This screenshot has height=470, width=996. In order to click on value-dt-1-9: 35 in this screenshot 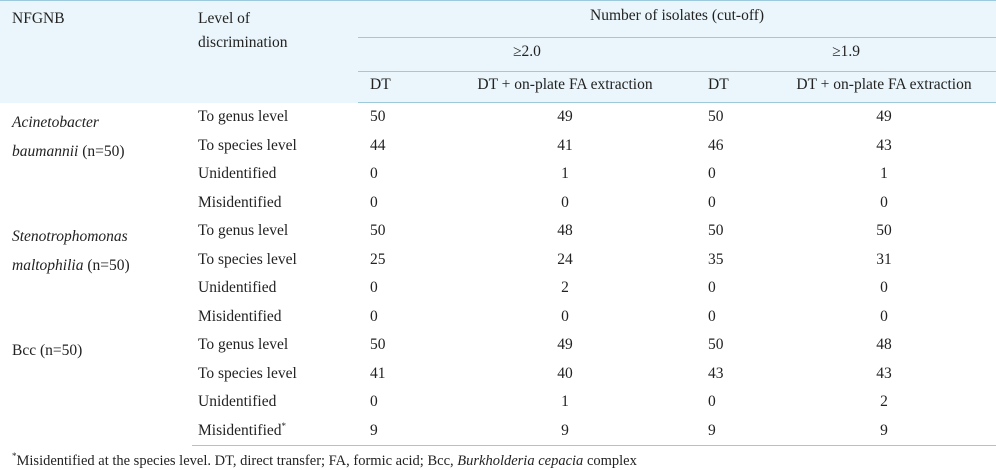, I will do `click(716, 259)`.